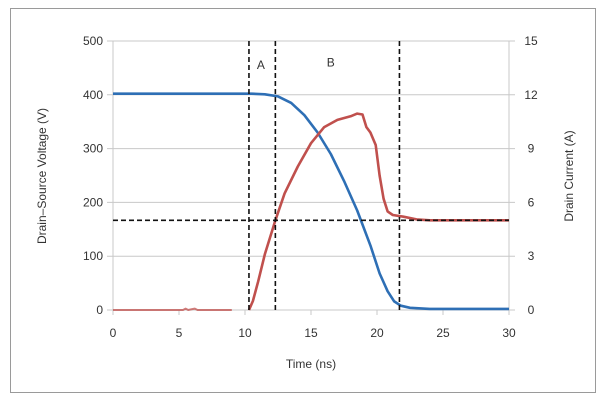 This screenshot has height=401, width=607. Describe the element at coordinates (93, 95) in the screenshot. I see `y-tick-label: 400` at that location.